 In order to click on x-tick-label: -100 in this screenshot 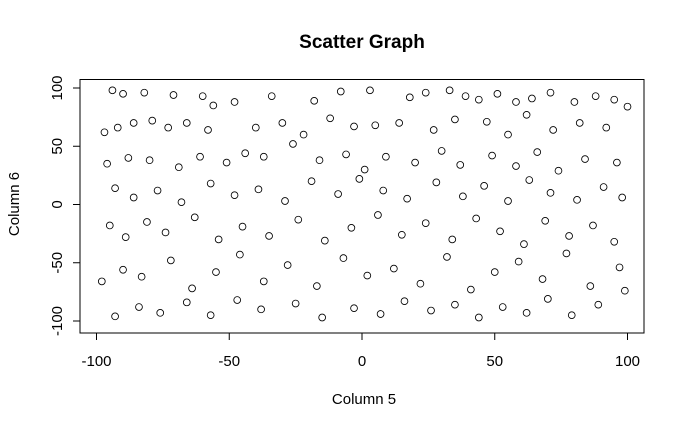, I will do `click(96, 361)`.